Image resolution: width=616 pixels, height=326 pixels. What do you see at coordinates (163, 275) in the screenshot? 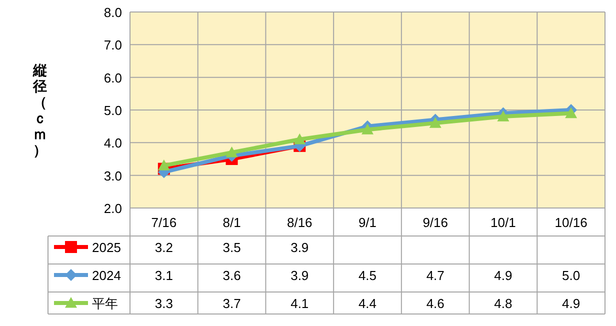
I see `data-label: 3.1` at bounding box center [163, 275].